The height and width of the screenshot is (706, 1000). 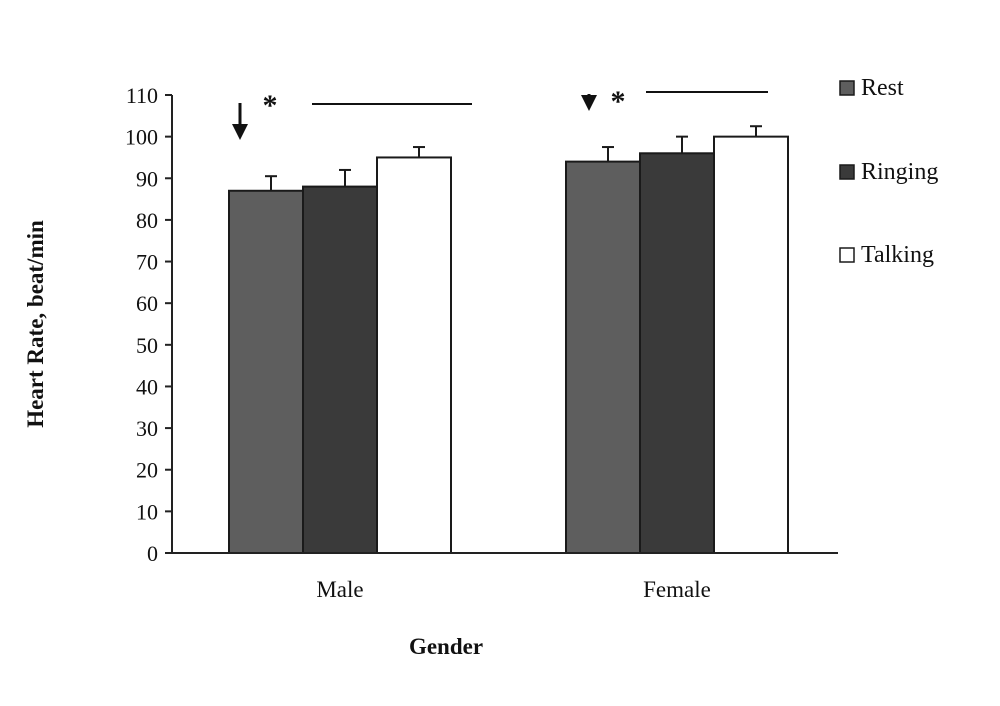 I want to click on y-tick-label: 80, so click(x=147, y=220).